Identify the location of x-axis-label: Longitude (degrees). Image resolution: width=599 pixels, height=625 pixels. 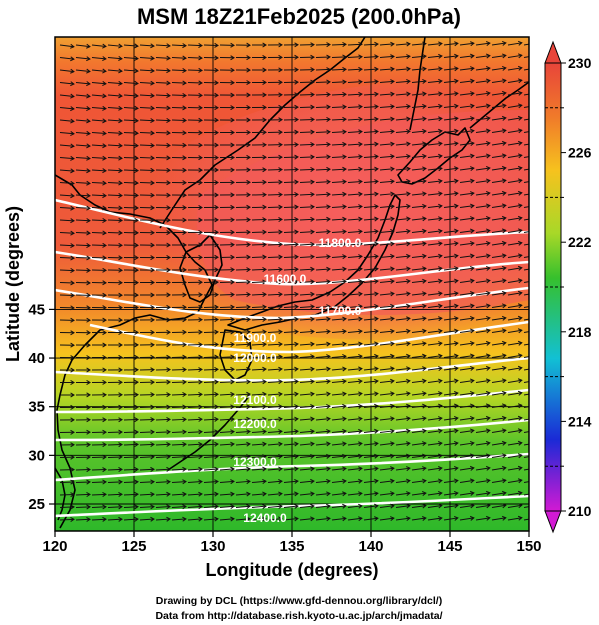
(291, 570).